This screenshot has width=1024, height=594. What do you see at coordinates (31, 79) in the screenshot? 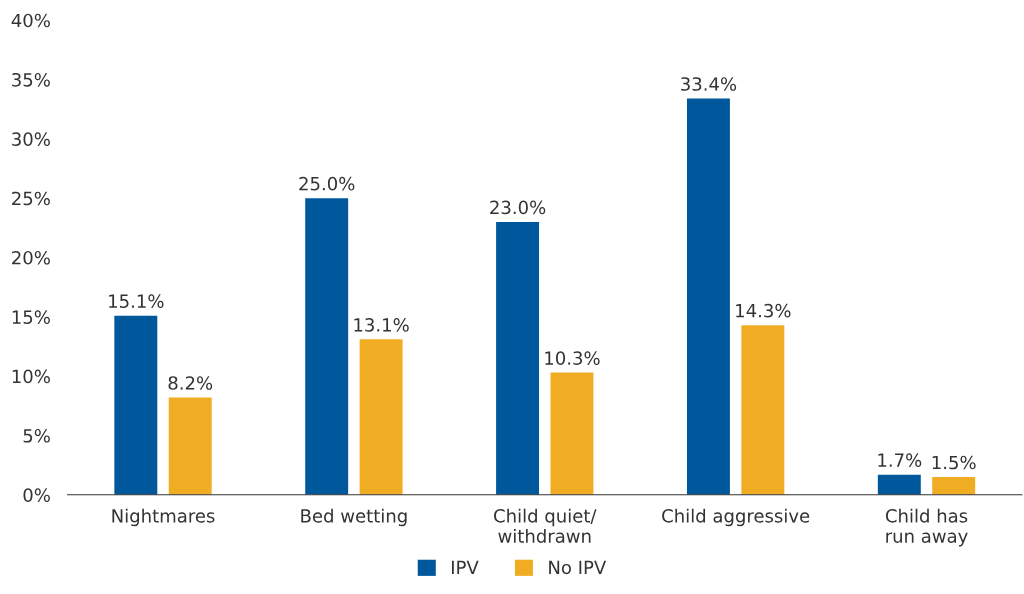
I see `y-tick-label: 35%` at bounding box center [31, 79].